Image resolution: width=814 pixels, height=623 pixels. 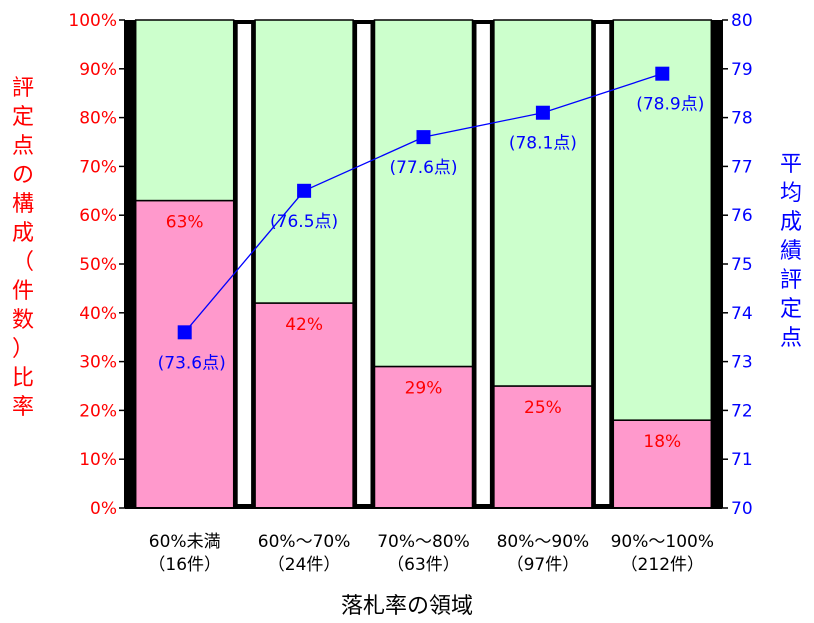 I want to click on y-tick-label-left: 70%, so click(x=98, y=167).